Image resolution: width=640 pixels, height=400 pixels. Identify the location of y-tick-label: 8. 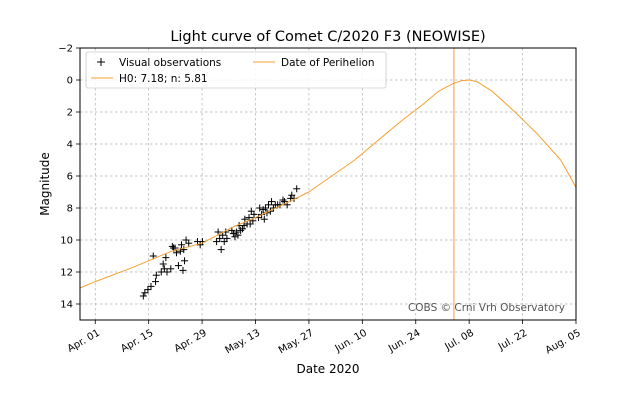
(70, 209).